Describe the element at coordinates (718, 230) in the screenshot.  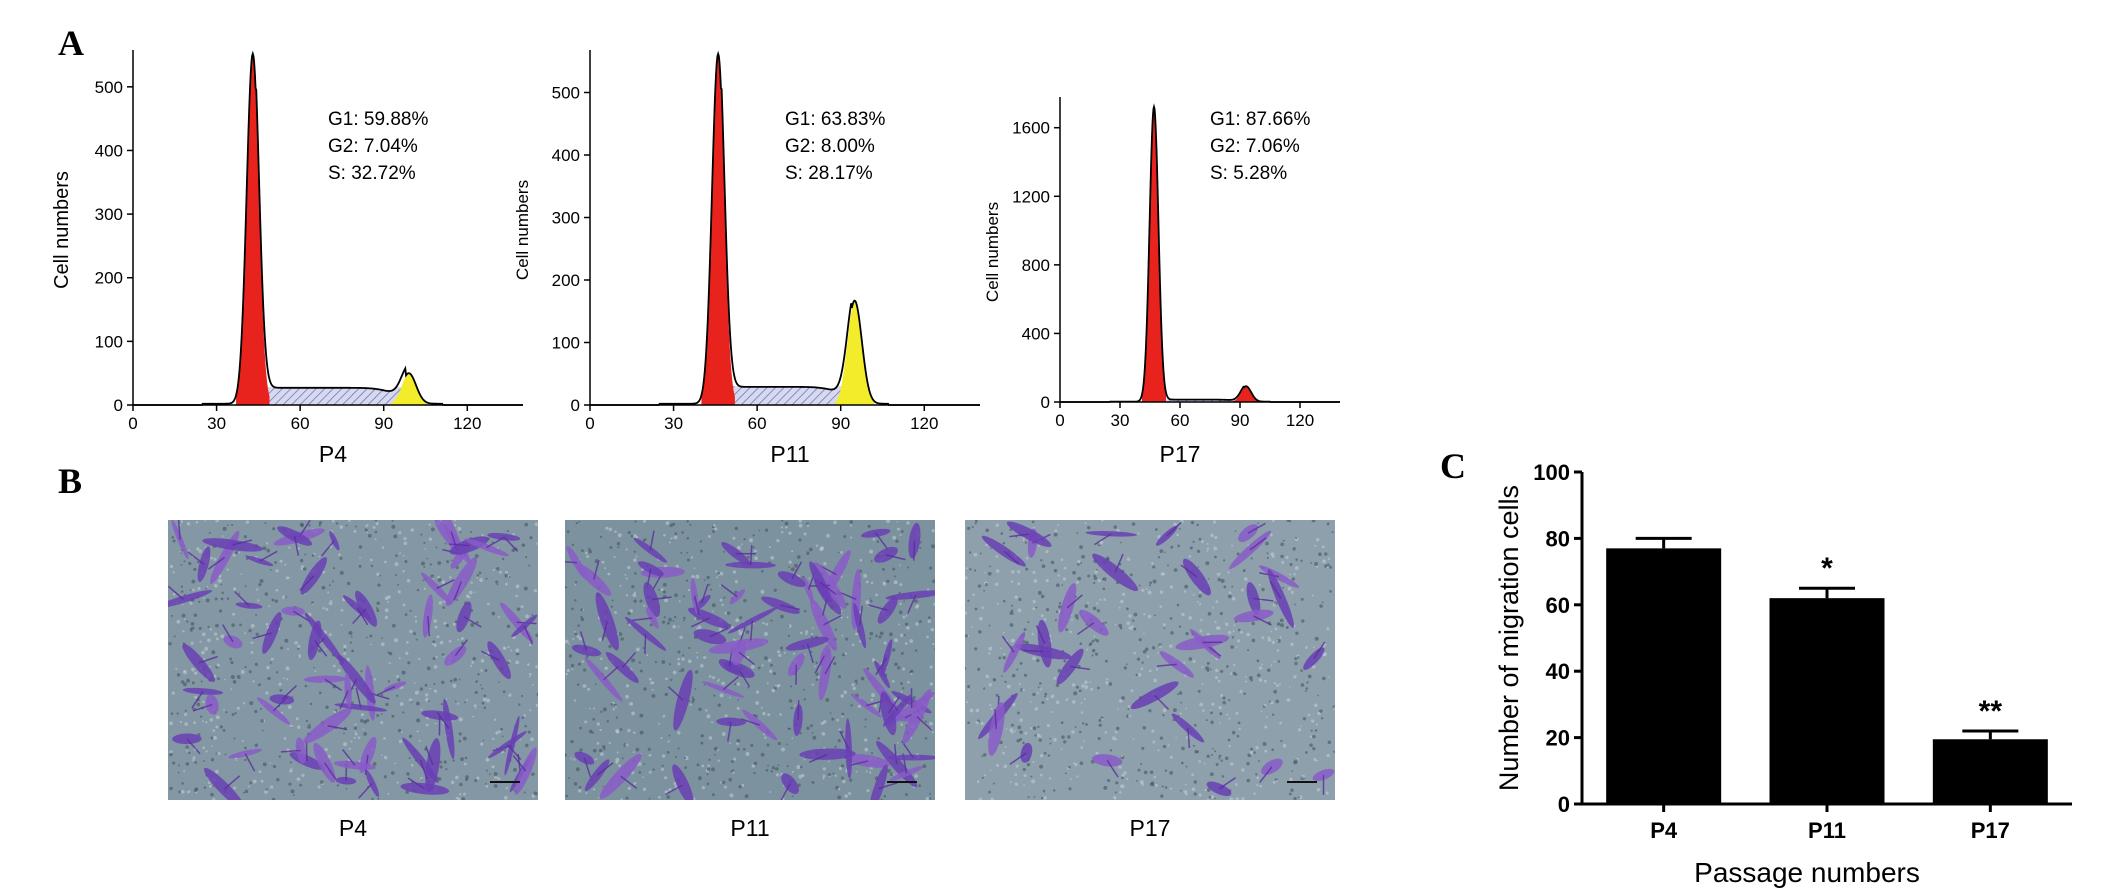
I see `g1-peak` at that location.